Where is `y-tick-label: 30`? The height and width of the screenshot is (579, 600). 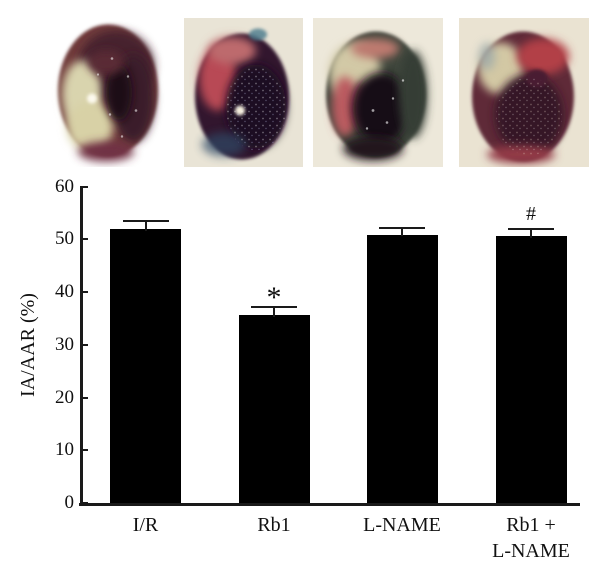 y-tick-label: 30 is located at coordinates (64, 344).